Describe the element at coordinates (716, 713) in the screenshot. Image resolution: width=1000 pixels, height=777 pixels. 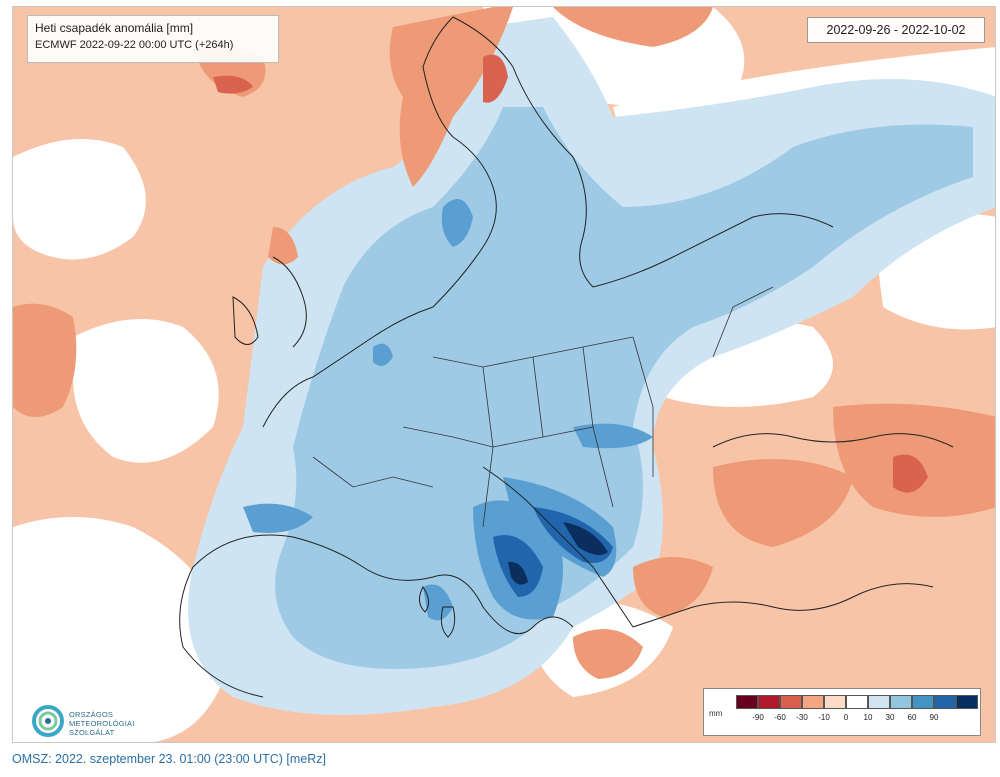
I see `legend-unit: mm` at that location.